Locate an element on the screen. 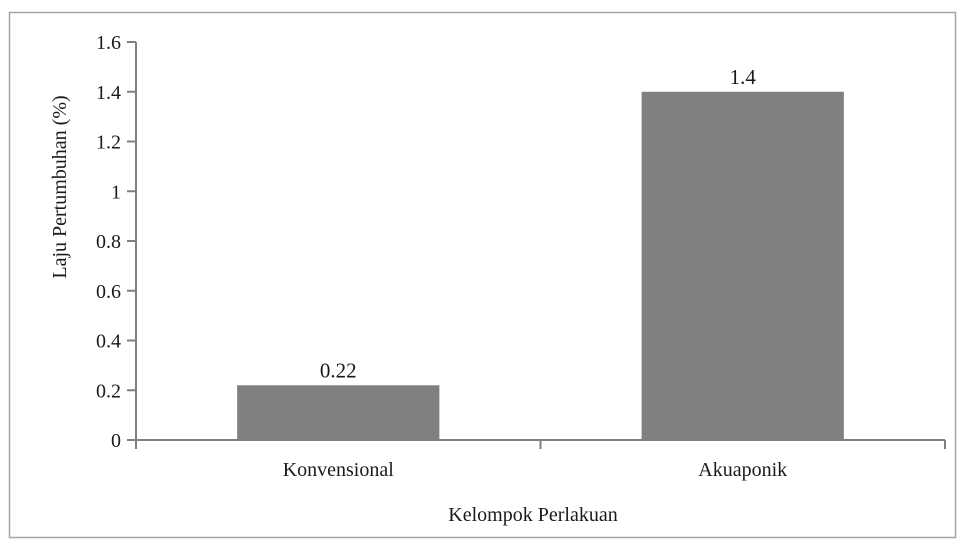  y-tick-label: 0.2 is located at coordinates (108, 391).